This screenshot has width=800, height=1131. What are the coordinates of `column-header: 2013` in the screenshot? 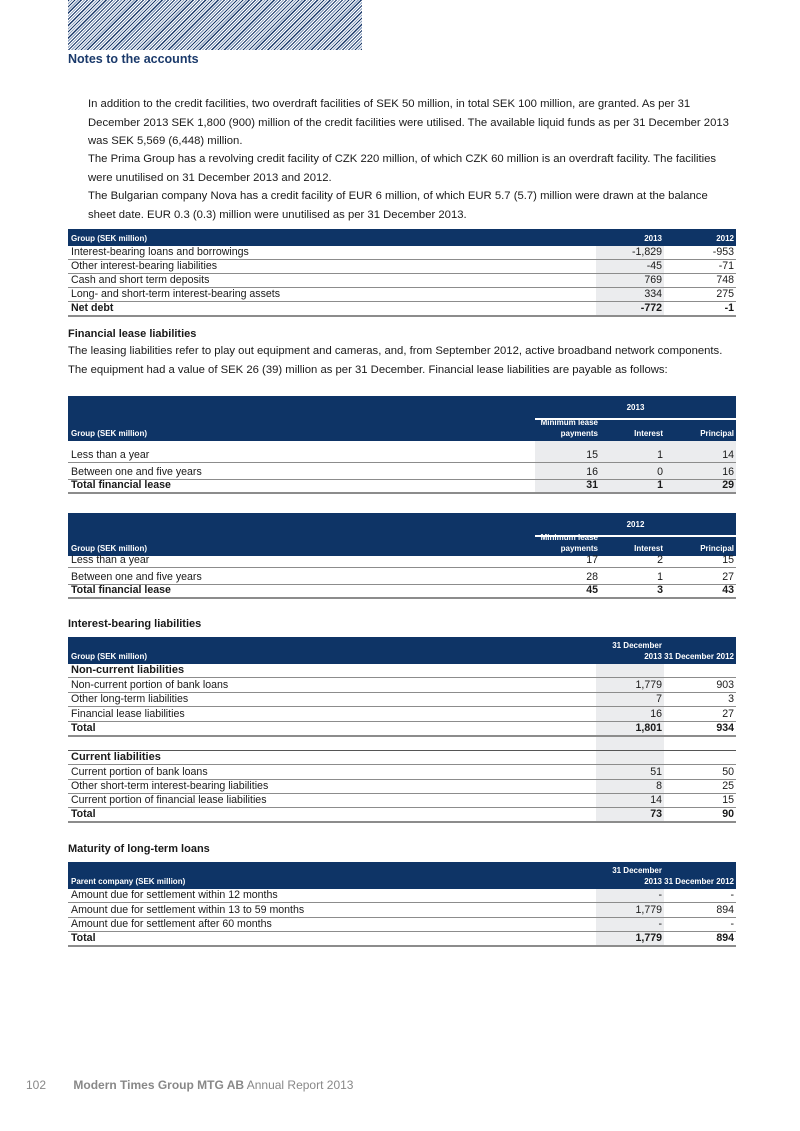 It's located at (653, 238).